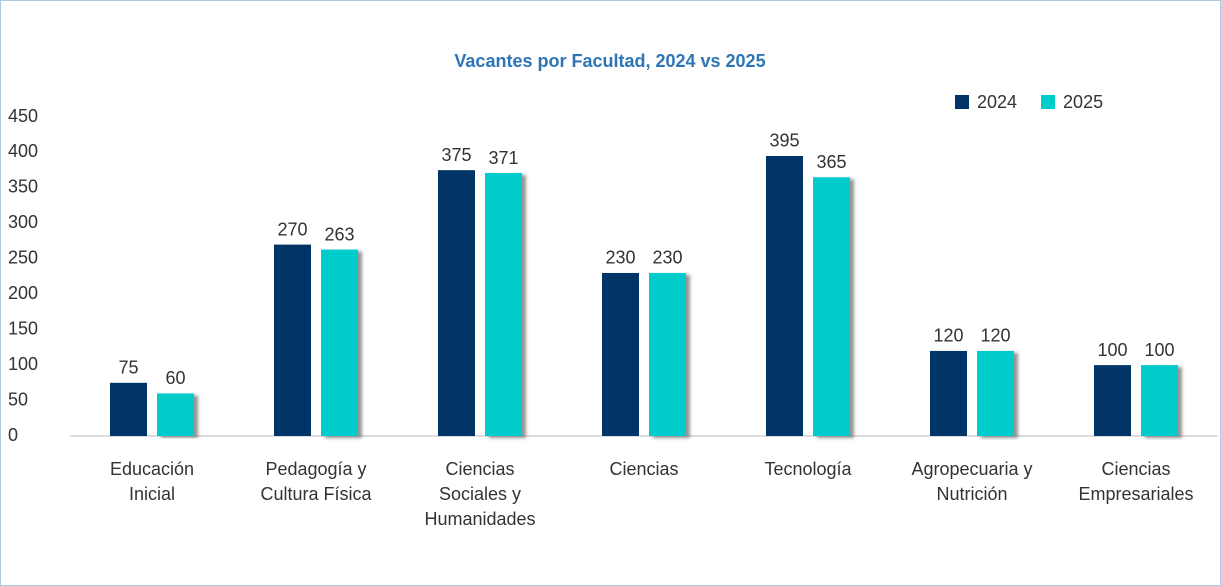  What do you see at coordinates (609, 61) in the screenshot?
I see `chart-title: Vacantes por Facultad, 2024 vs 2025` at bounding box center [609, 61].